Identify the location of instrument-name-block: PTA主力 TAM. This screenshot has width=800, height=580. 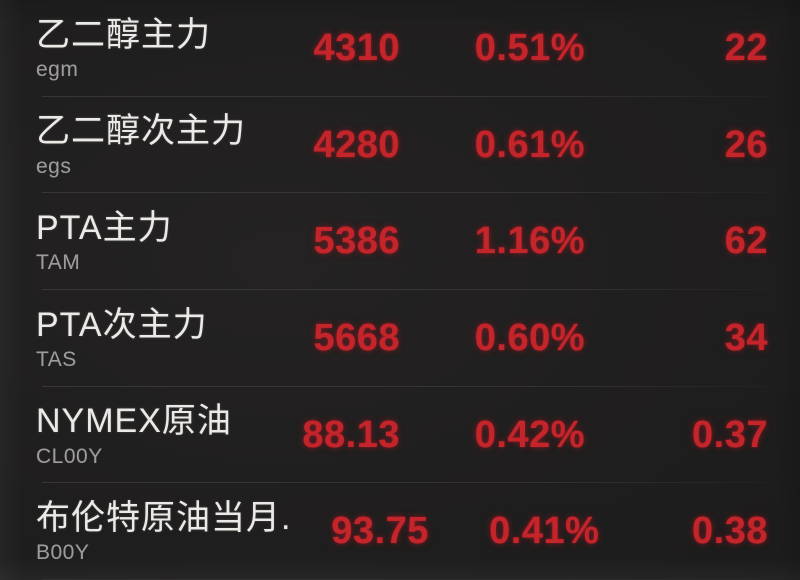
(143, 241).